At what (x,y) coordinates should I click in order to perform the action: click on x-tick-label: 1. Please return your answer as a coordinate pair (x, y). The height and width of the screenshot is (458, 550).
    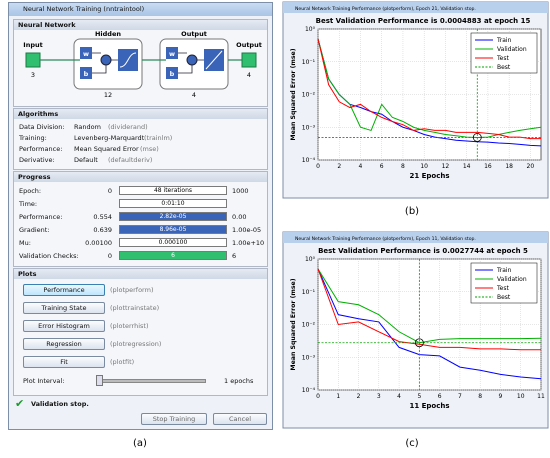
    Looking at the image, I should click on (338, 396).